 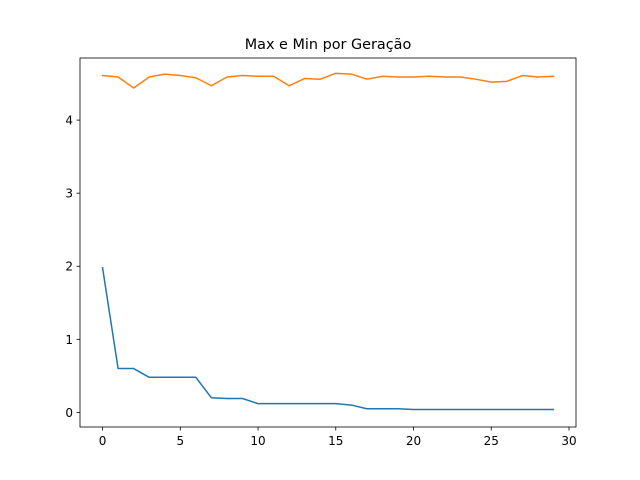 I want to click on y-tick-label: 1, so click(x=69, y=340).